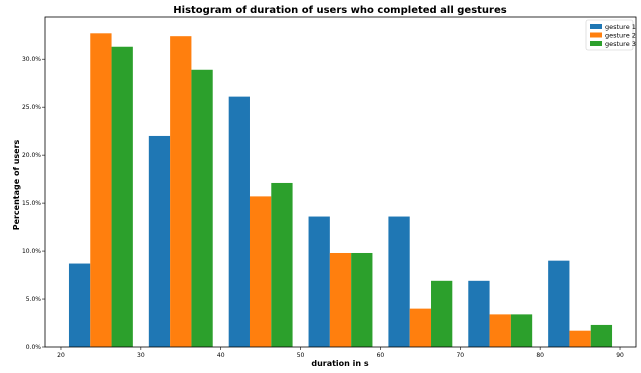 The image size is (641, 373). Describe the element at coordinates (141, 355) in the screenshot. I see `x-tick-label: 30` at that location.